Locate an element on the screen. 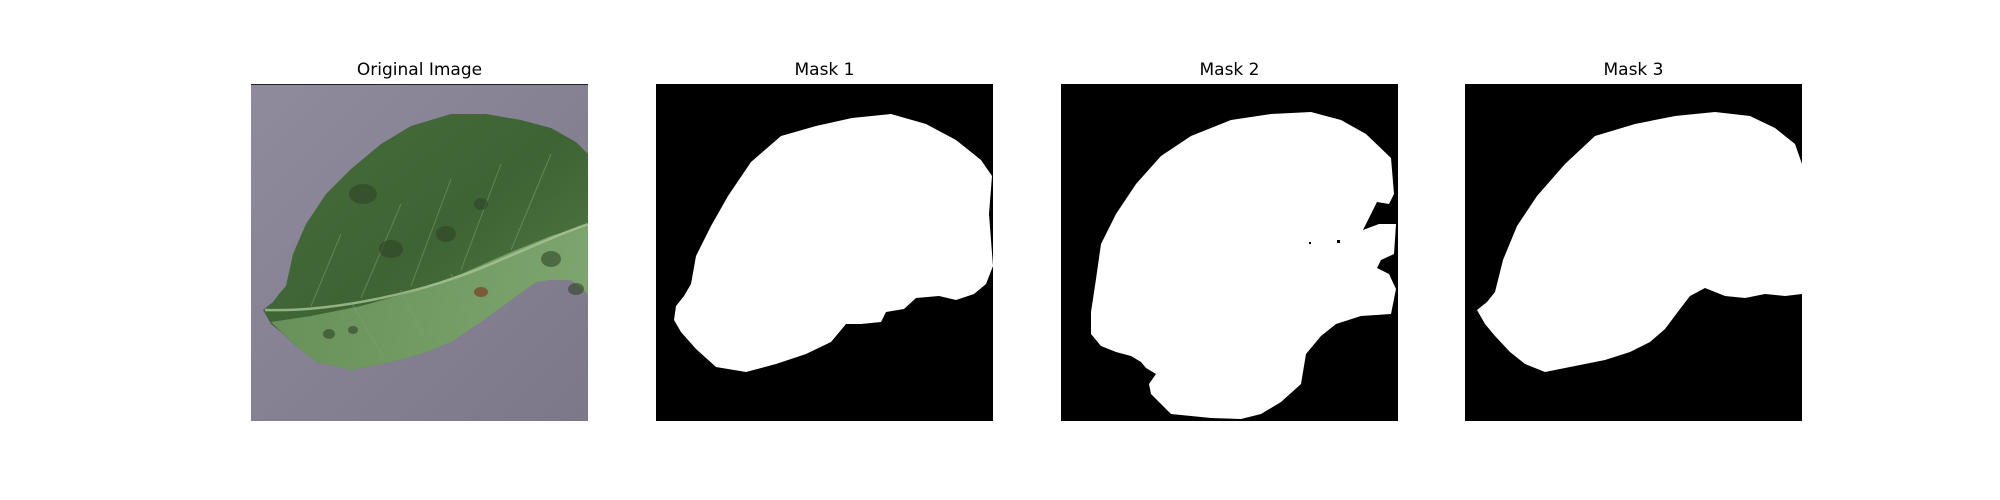 The image size is (2000, 500). leaf-blade is located at coordinates (425, 242).